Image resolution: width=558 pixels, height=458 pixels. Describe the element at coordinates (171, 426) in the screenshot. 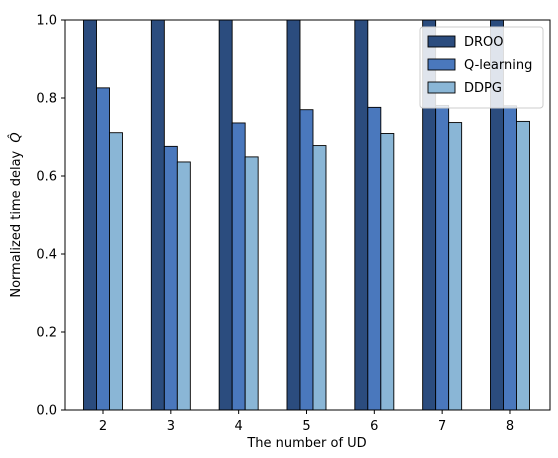

I see `x-tick-label: 3` at that location.